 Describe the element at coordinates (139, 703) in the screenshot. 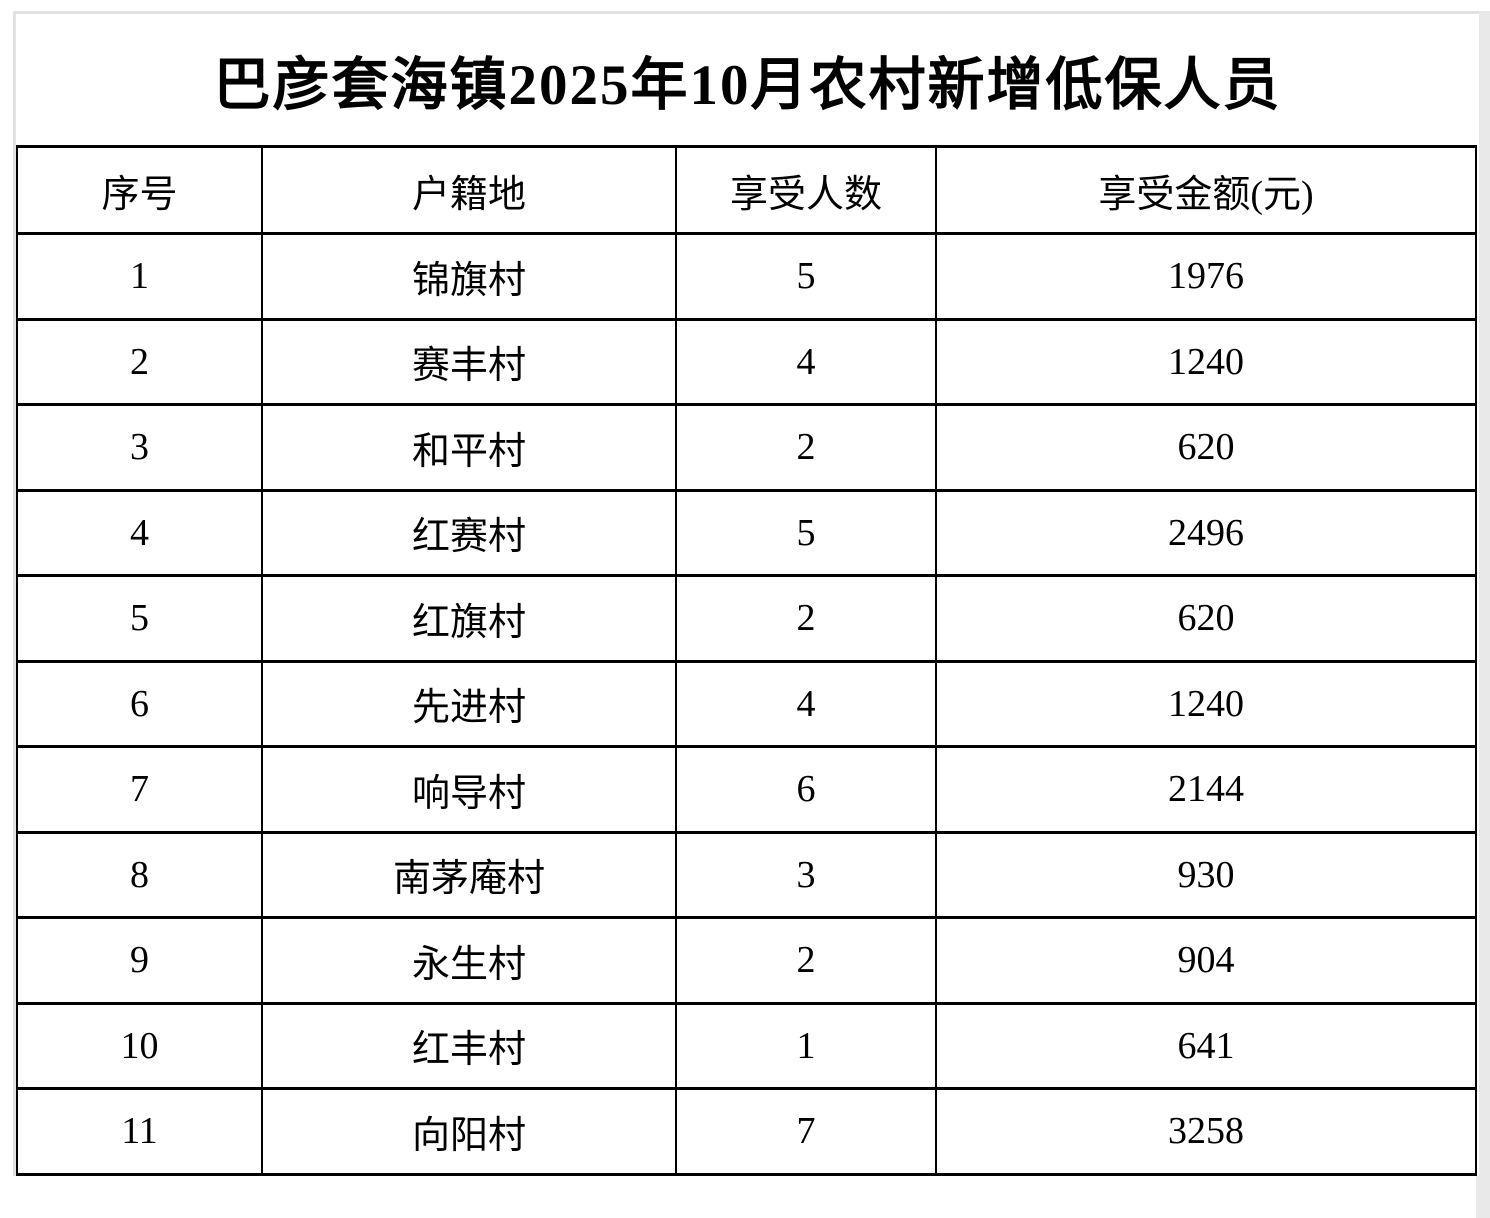

I see `cell-index: 6` at that location.